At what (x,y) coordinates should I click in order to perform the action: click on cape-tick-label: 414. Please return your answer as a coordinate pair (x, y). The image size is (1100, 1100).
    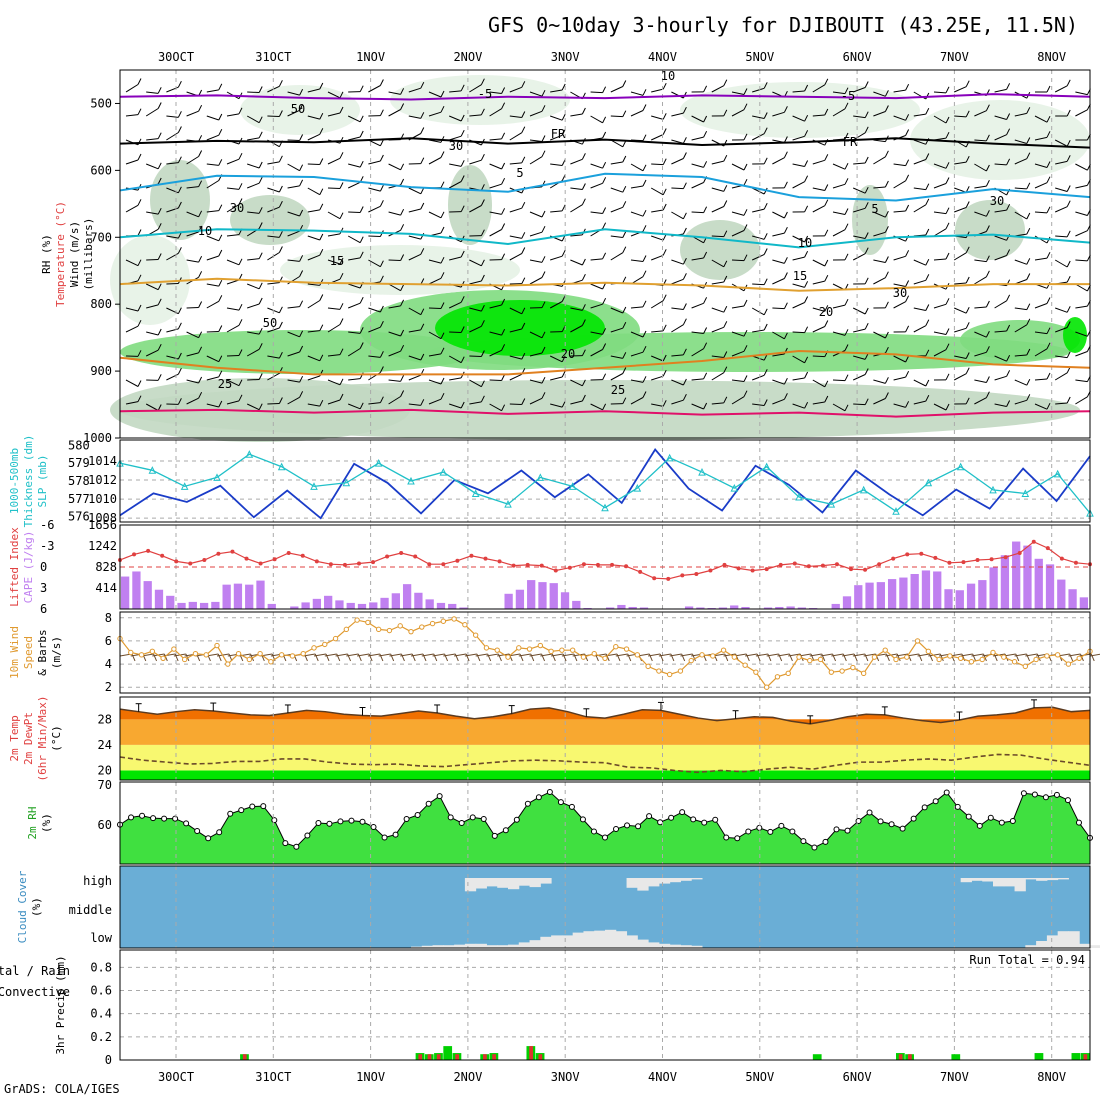
    Looking at the image, I should click on (106, 588).